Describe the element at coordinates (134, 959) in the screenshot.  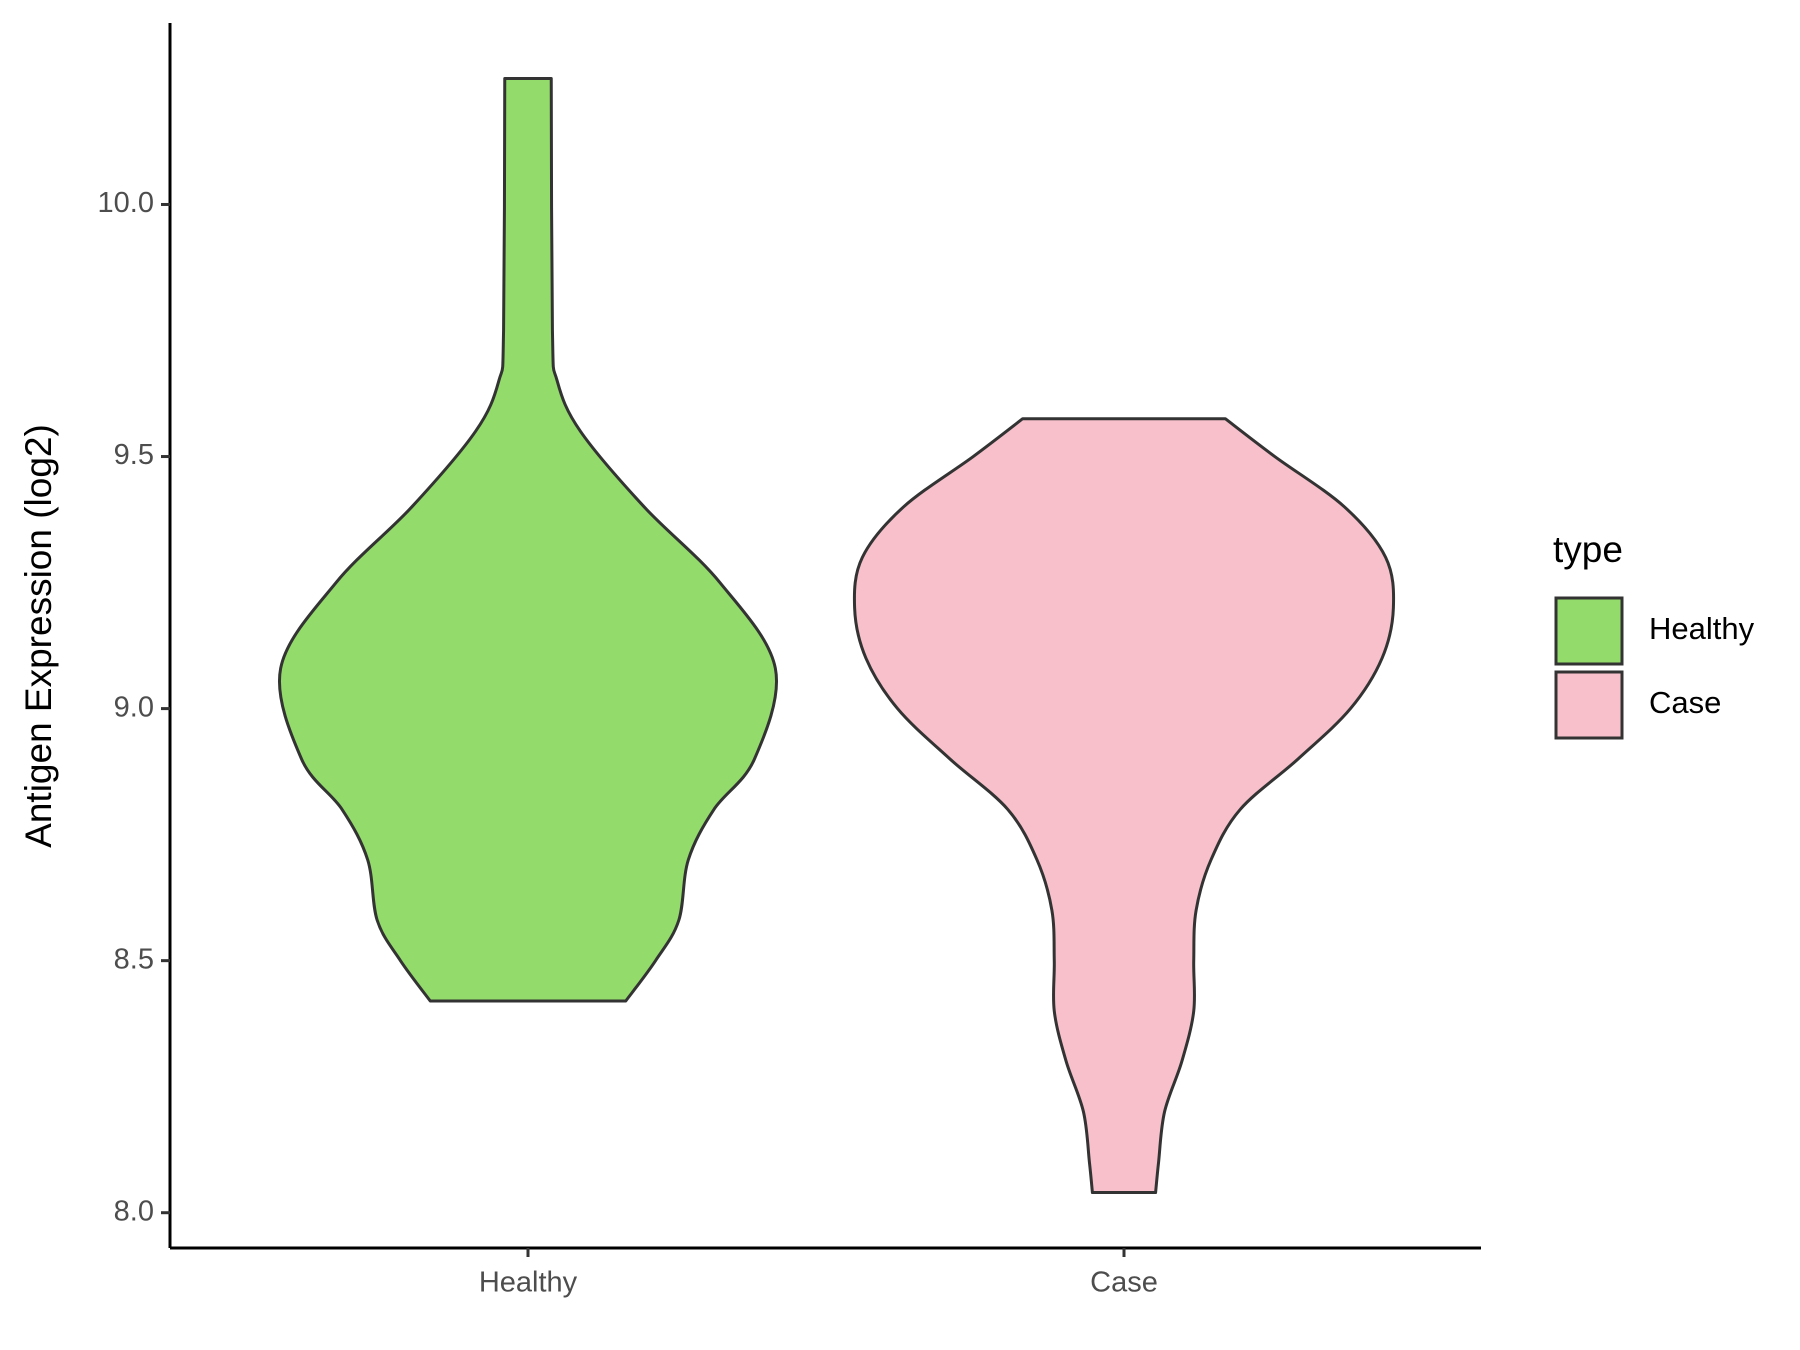
I see `y-tick-label: 8.5` at that location.